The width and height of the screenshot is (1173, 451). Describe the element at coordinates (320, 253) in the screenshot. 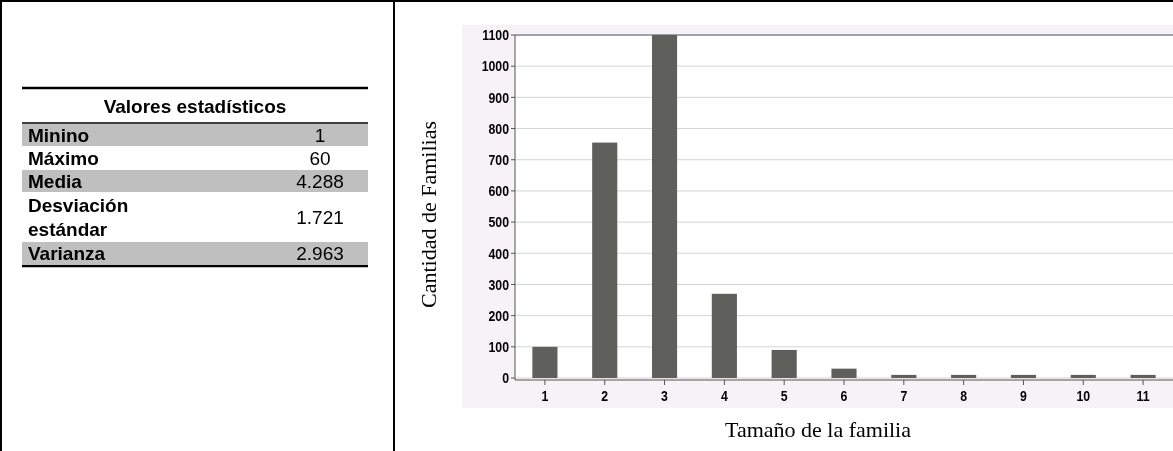

I see `text: 2.963` at that location.